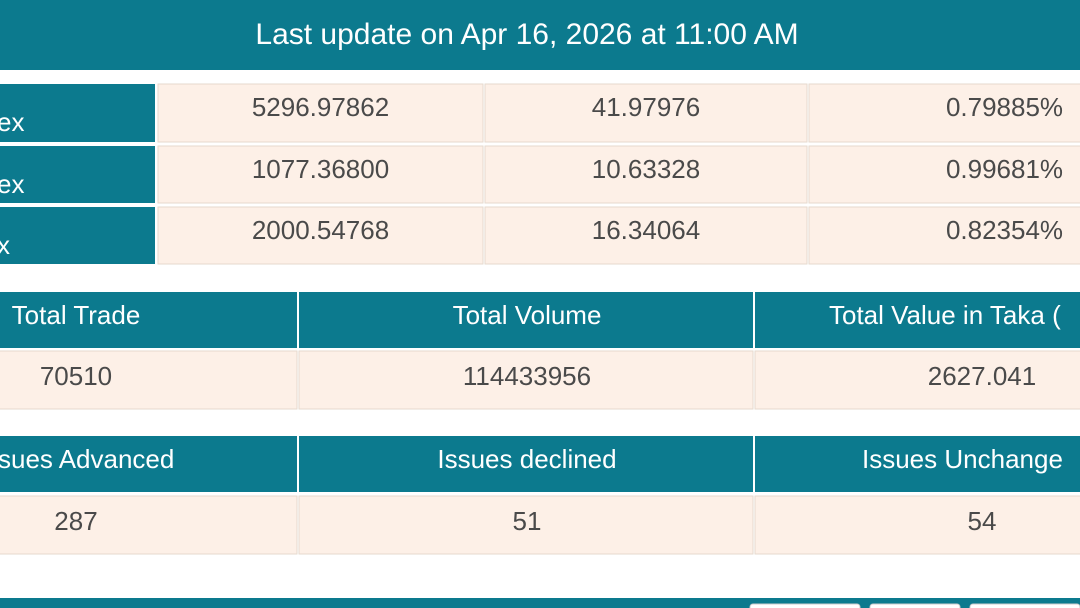  What do you see at coordinates (646, 230) in the screenshot?
I see `index-value: 16.34064` at bounding box center [646, 230].